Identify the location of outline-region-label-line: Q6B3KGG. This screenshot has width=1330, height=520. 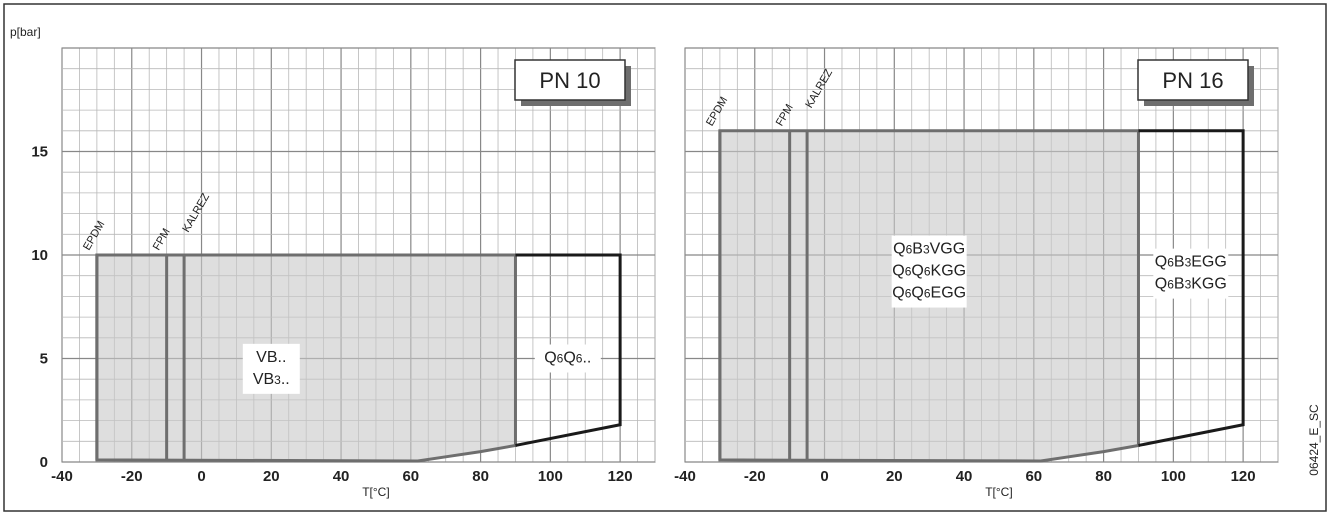
(1191, 284).